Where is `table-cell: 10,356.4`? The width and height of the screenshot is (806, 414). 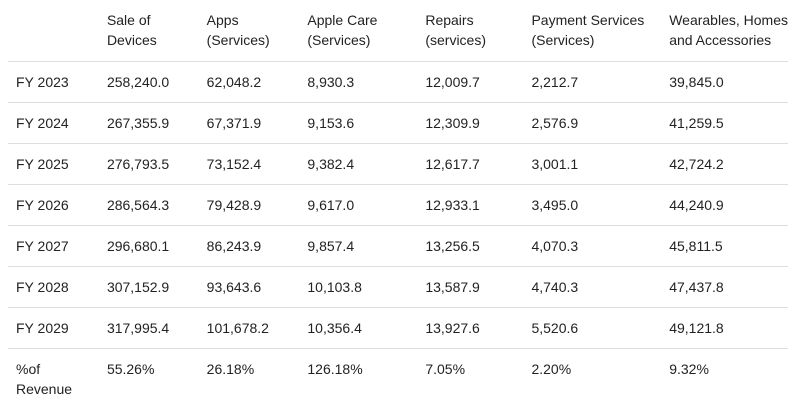 table-cell: 10,356.4 is located at coordinates (358, 328).